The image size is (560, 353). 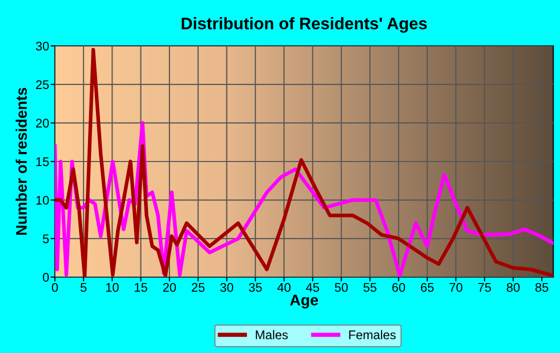 What do you see at coordinates (341, 287) in the screenshot?
I see `x-tick-label: 50` at bounding box center [341, 287].